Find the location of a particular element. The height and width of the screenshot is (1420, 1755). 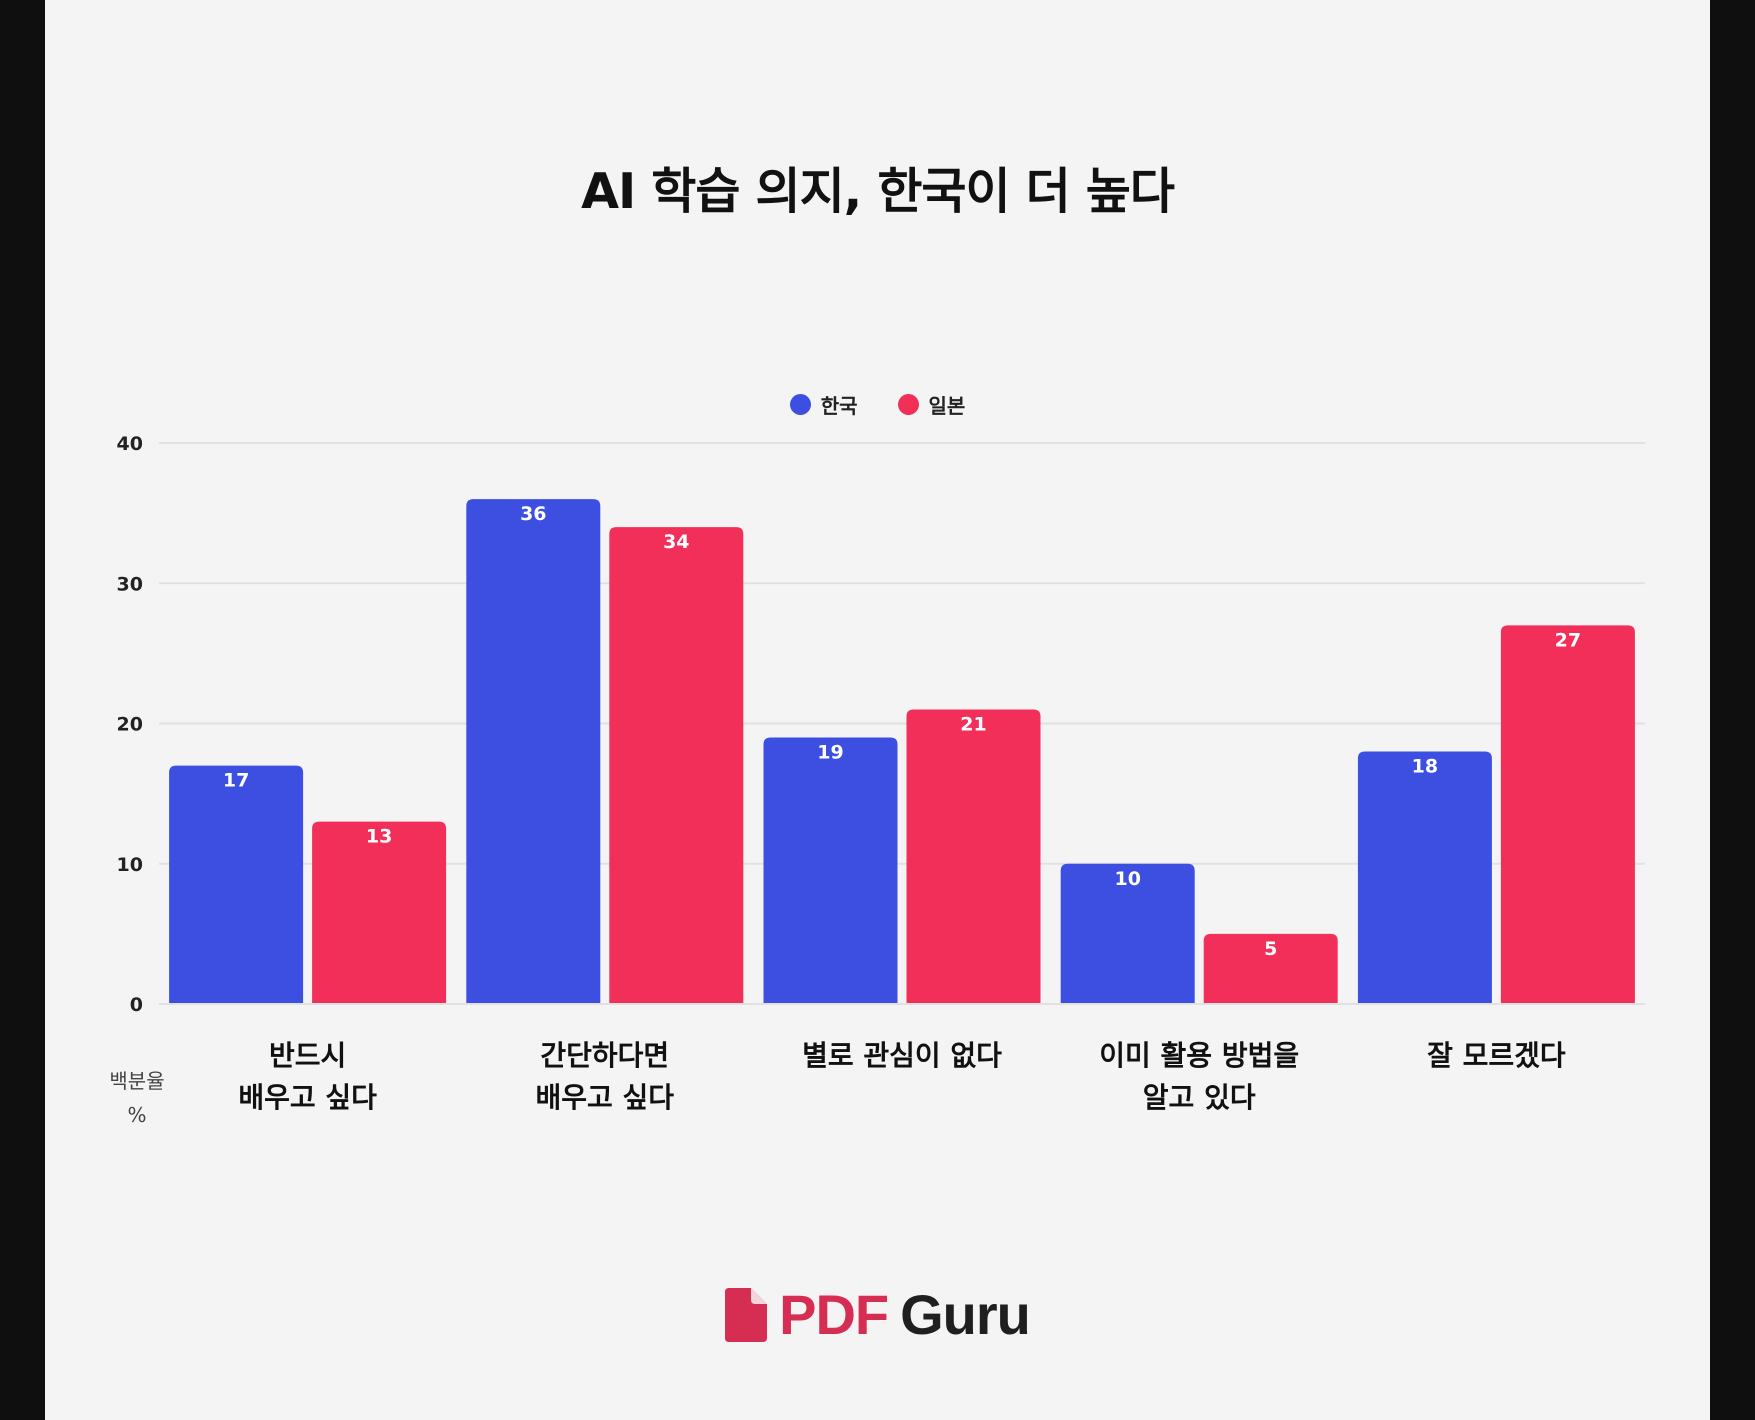

legend-swatch-korea is located at coordinates (800, 404).